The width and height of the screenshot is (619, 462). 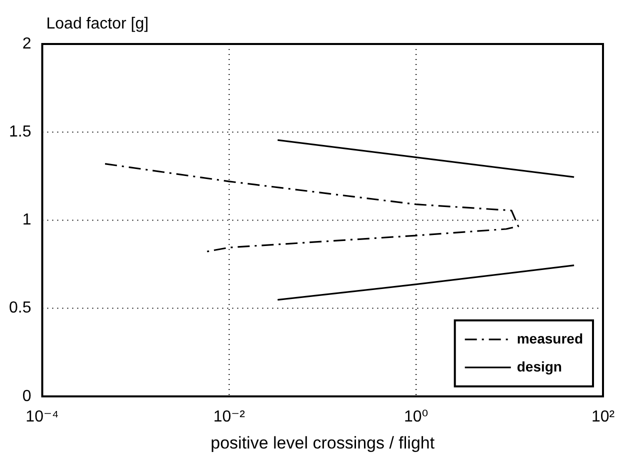 What do you see at coordinates (27, 43) in the screenshot?
I see `y-tick-label: 2` at bounding box center [27, 43].